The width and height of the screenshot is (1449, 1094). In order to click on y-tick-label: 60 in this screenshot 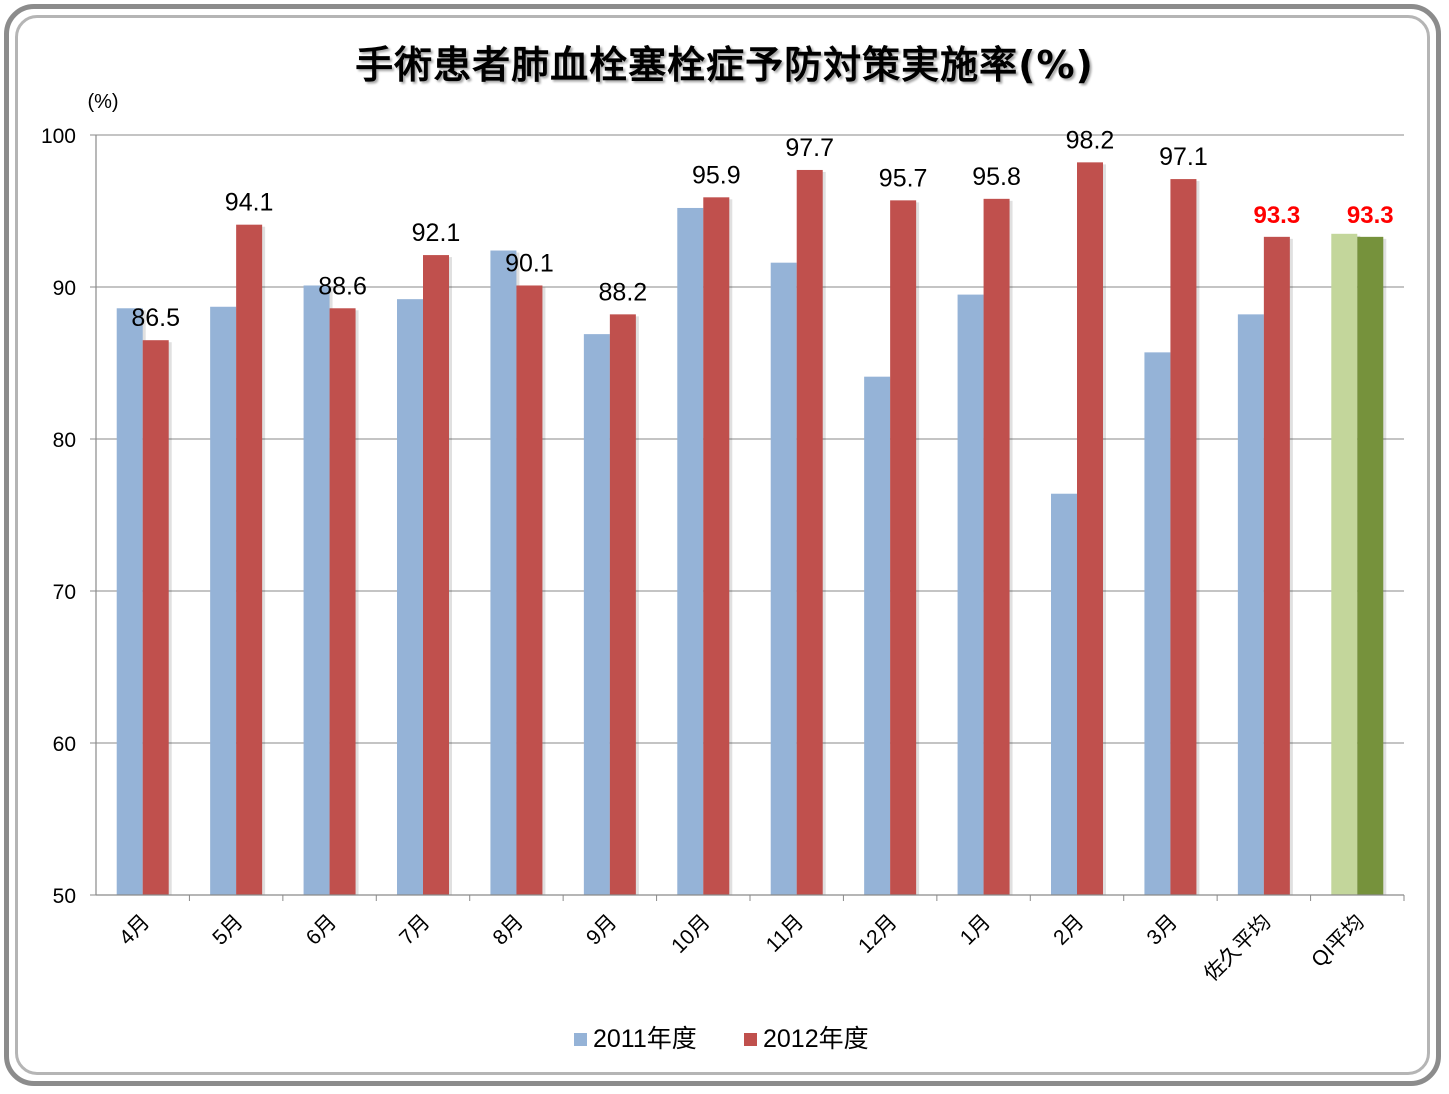, I will do `click(64, 744)`.